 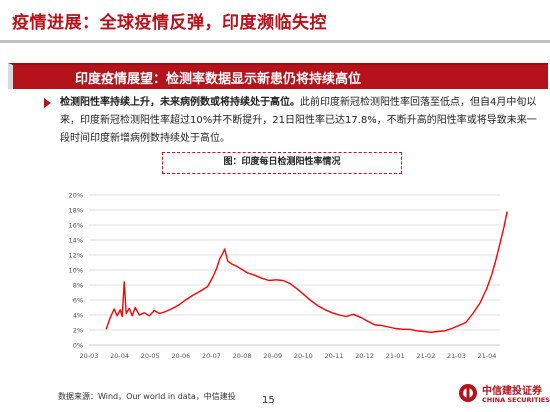 I want to click on summary-headline: 检测阳性率持续上升，未来病例数或将持续处于高位。, so click(x=180, y=102).